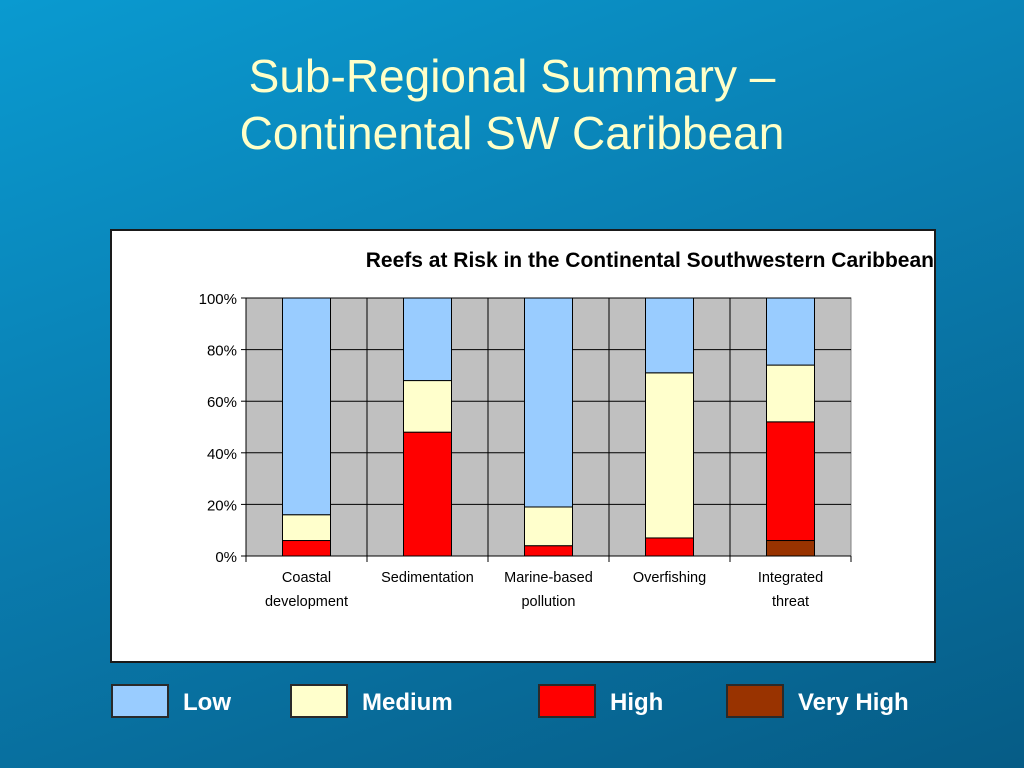  I want to click on legend-label-high: High, so click(637, 702).